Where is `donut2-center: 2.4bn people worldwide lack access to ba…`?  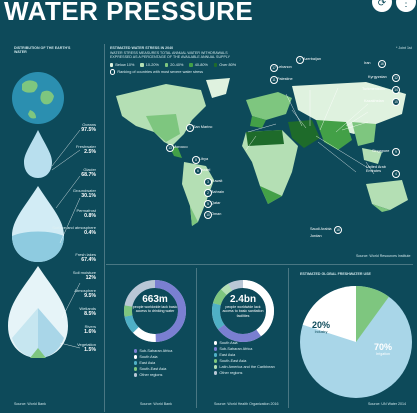
donut2-center: 2.4bn people worldwide lack access to ba… is located at coordinates (243, 306).